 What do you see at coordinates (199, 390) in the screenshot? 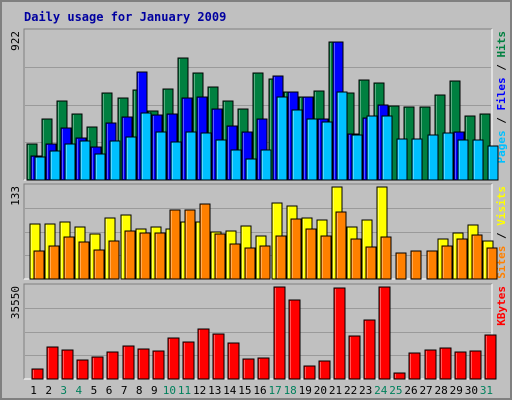
I see `day-label-12: 12` at bounding box center [199, 390].